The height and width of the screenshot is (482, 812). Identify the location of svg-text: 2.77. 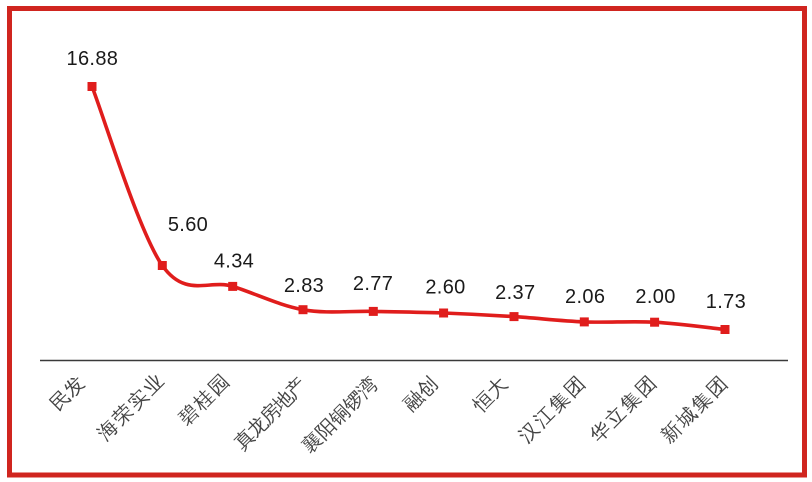
(373, 284).